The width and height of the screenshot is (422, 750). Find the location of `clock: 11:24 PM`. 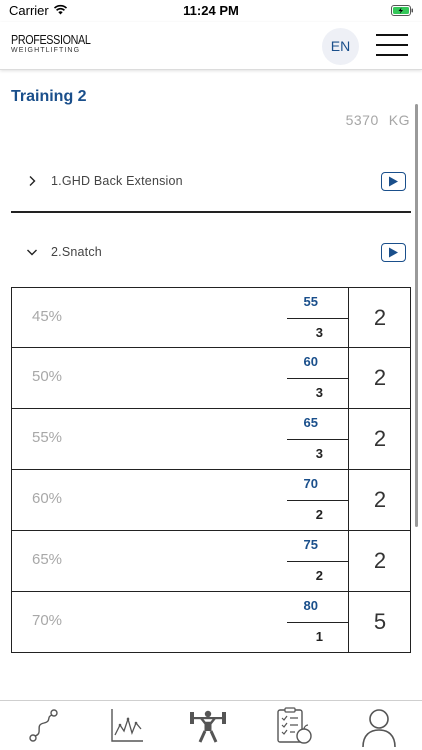

clock: 11:24 PM is located at coordinates (211, 10).